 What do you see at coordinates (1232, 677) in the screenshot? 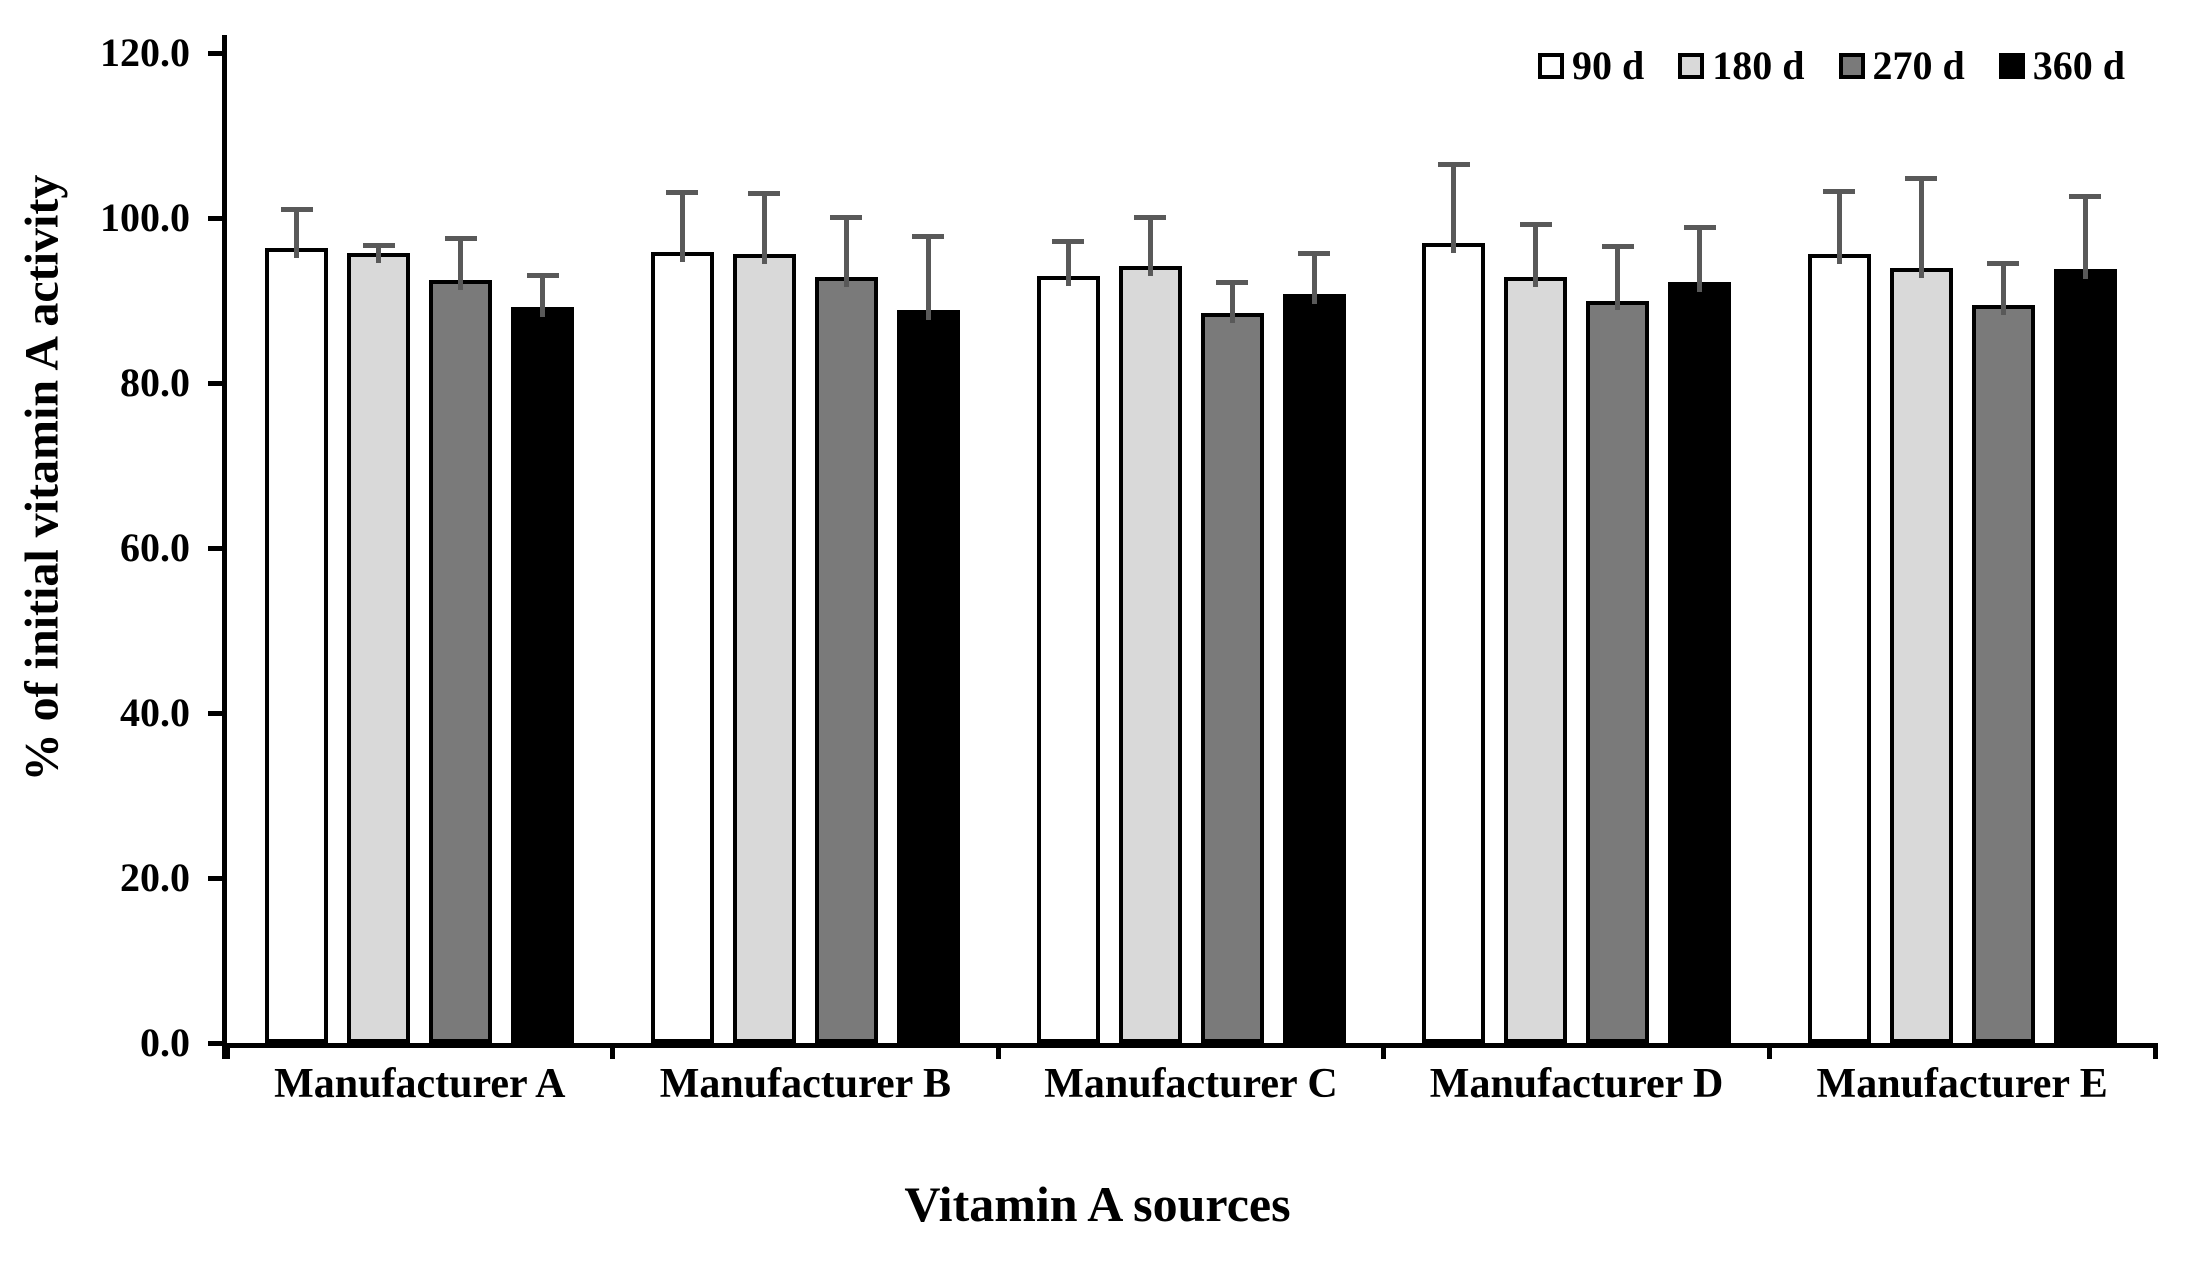
I see `bar-270d-Manufacturer-C` at bounding box center [1232, 677].